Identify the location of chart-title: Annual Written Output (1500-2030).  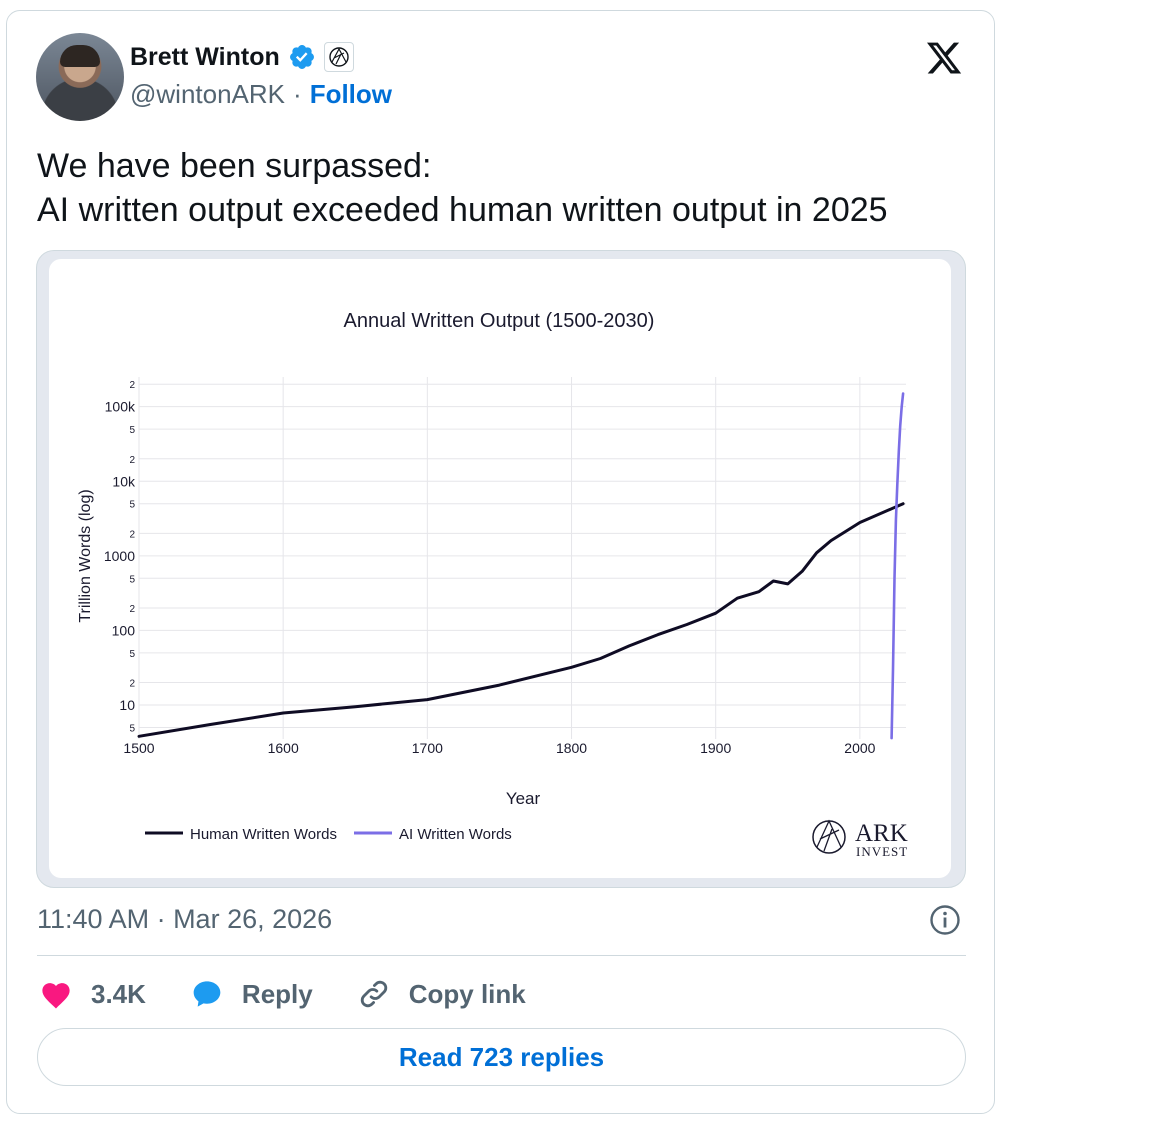
(499, 321).